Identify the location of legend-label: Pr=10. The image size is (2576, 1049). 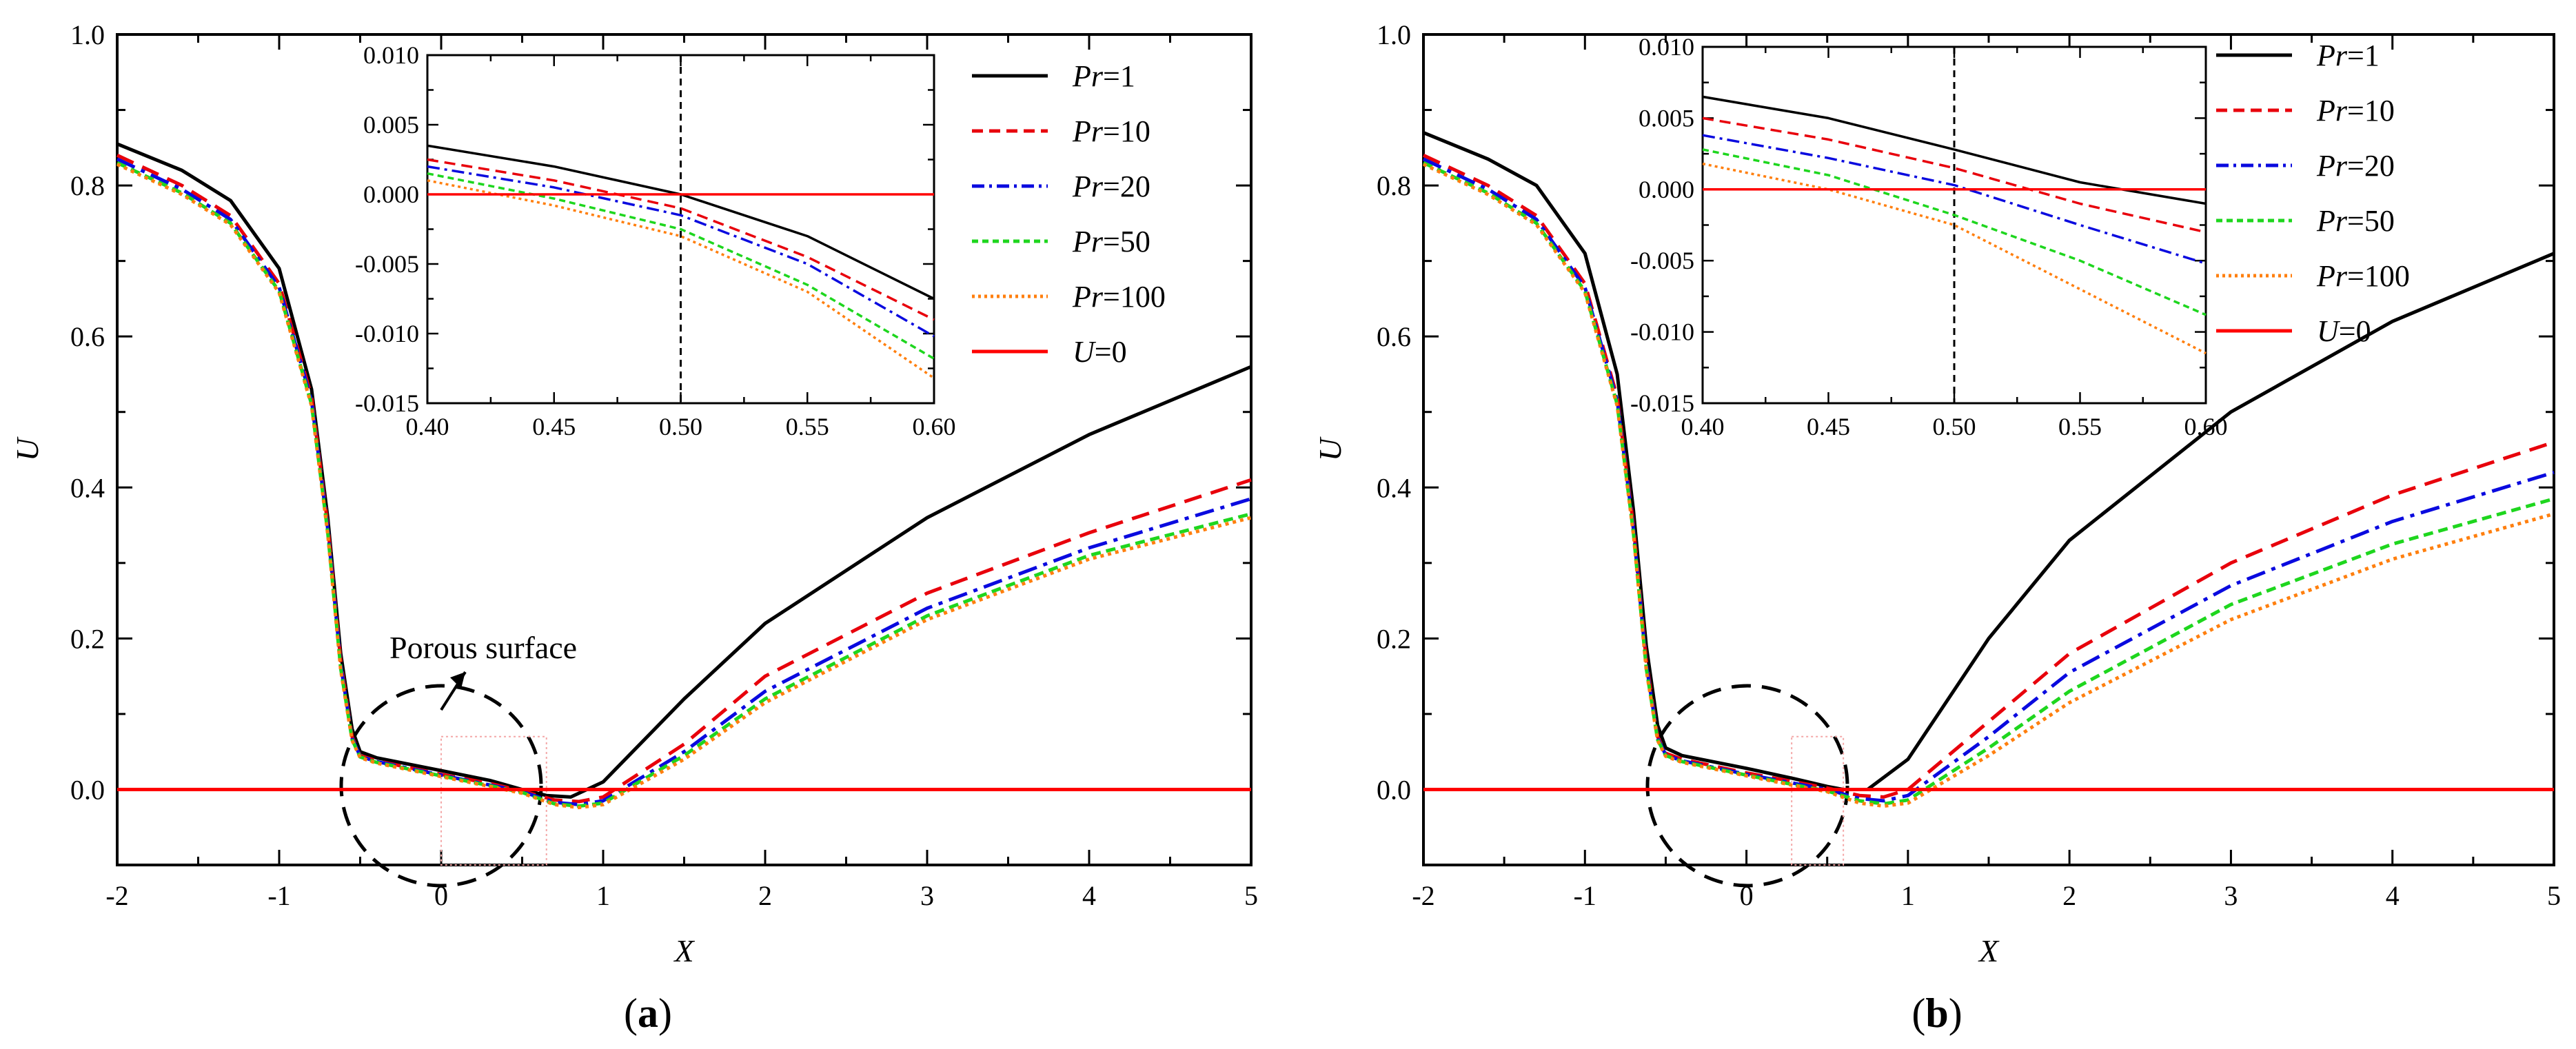
(2355, 111).